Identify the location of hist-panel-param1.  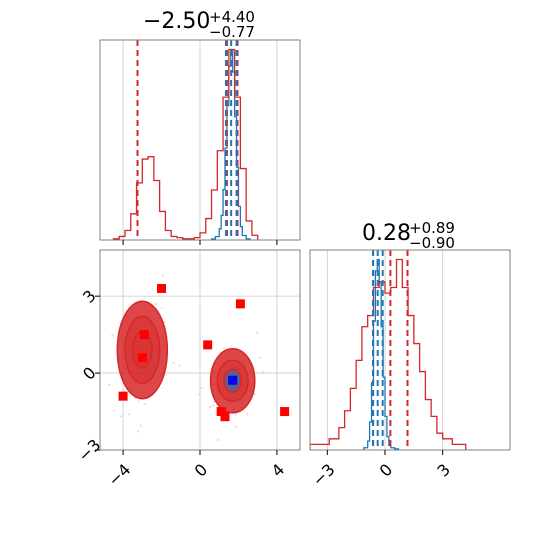
(200, 142).